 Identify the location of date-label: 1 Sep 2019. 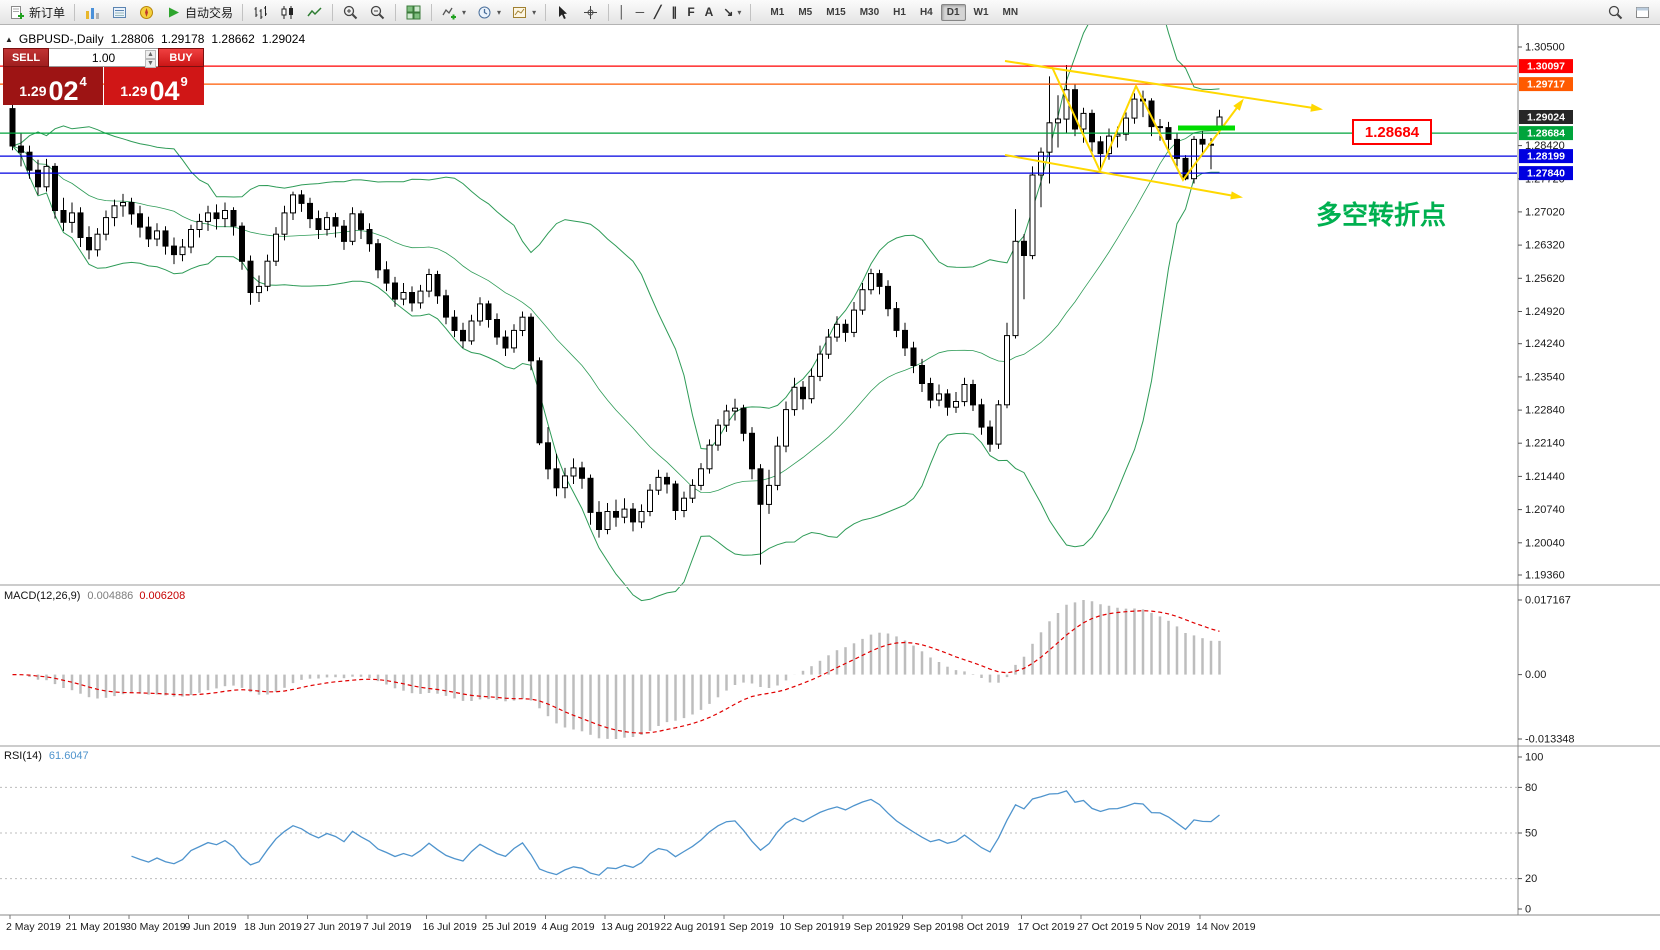
(747, 927).